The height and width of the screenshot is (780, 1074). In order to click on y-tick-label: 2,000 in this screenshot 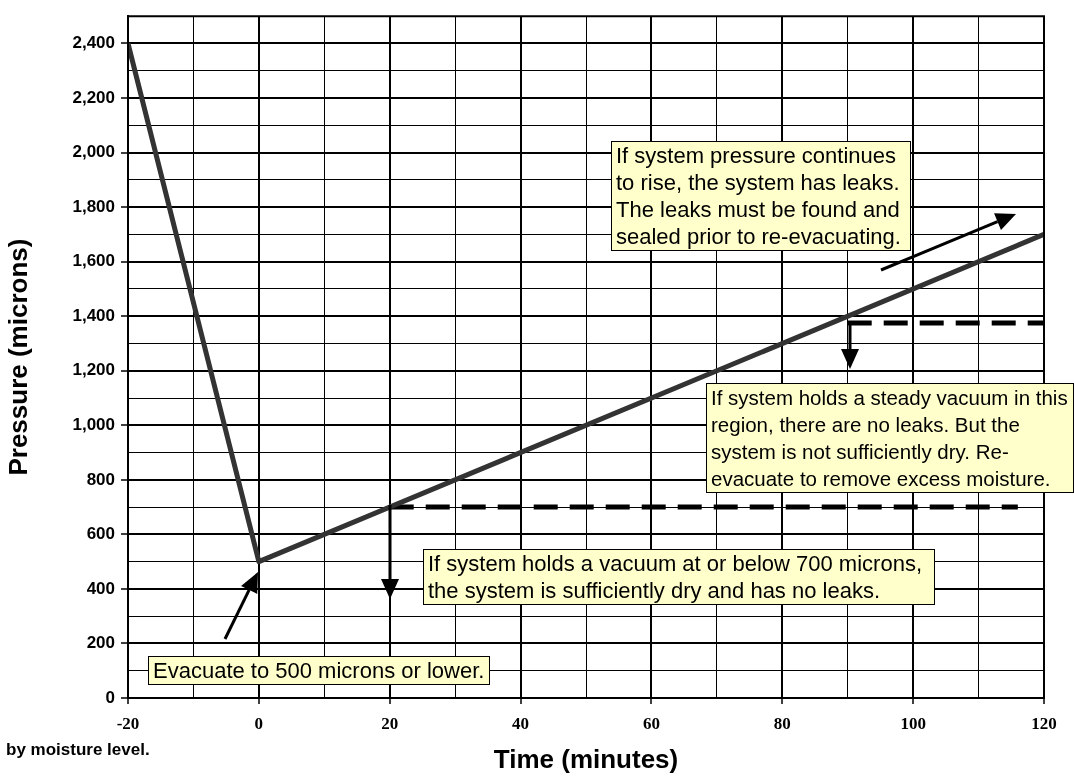, I will do `click(93, 152)`.